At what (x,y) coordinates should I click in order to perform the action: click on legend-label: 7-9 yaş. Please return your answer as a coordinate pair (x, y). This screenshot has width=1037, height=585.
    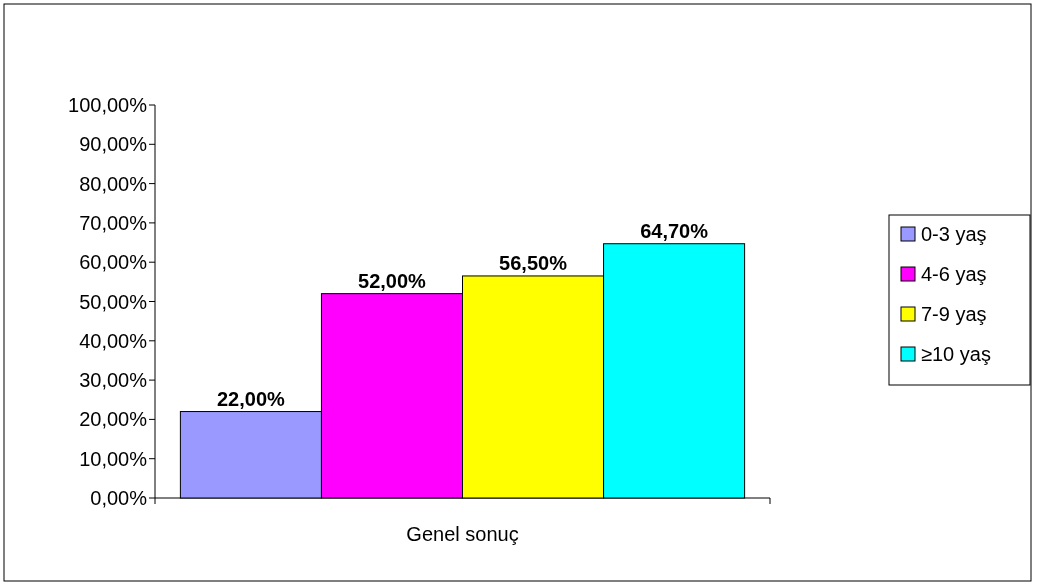
    Looking at the image, I should click on (954, 314).